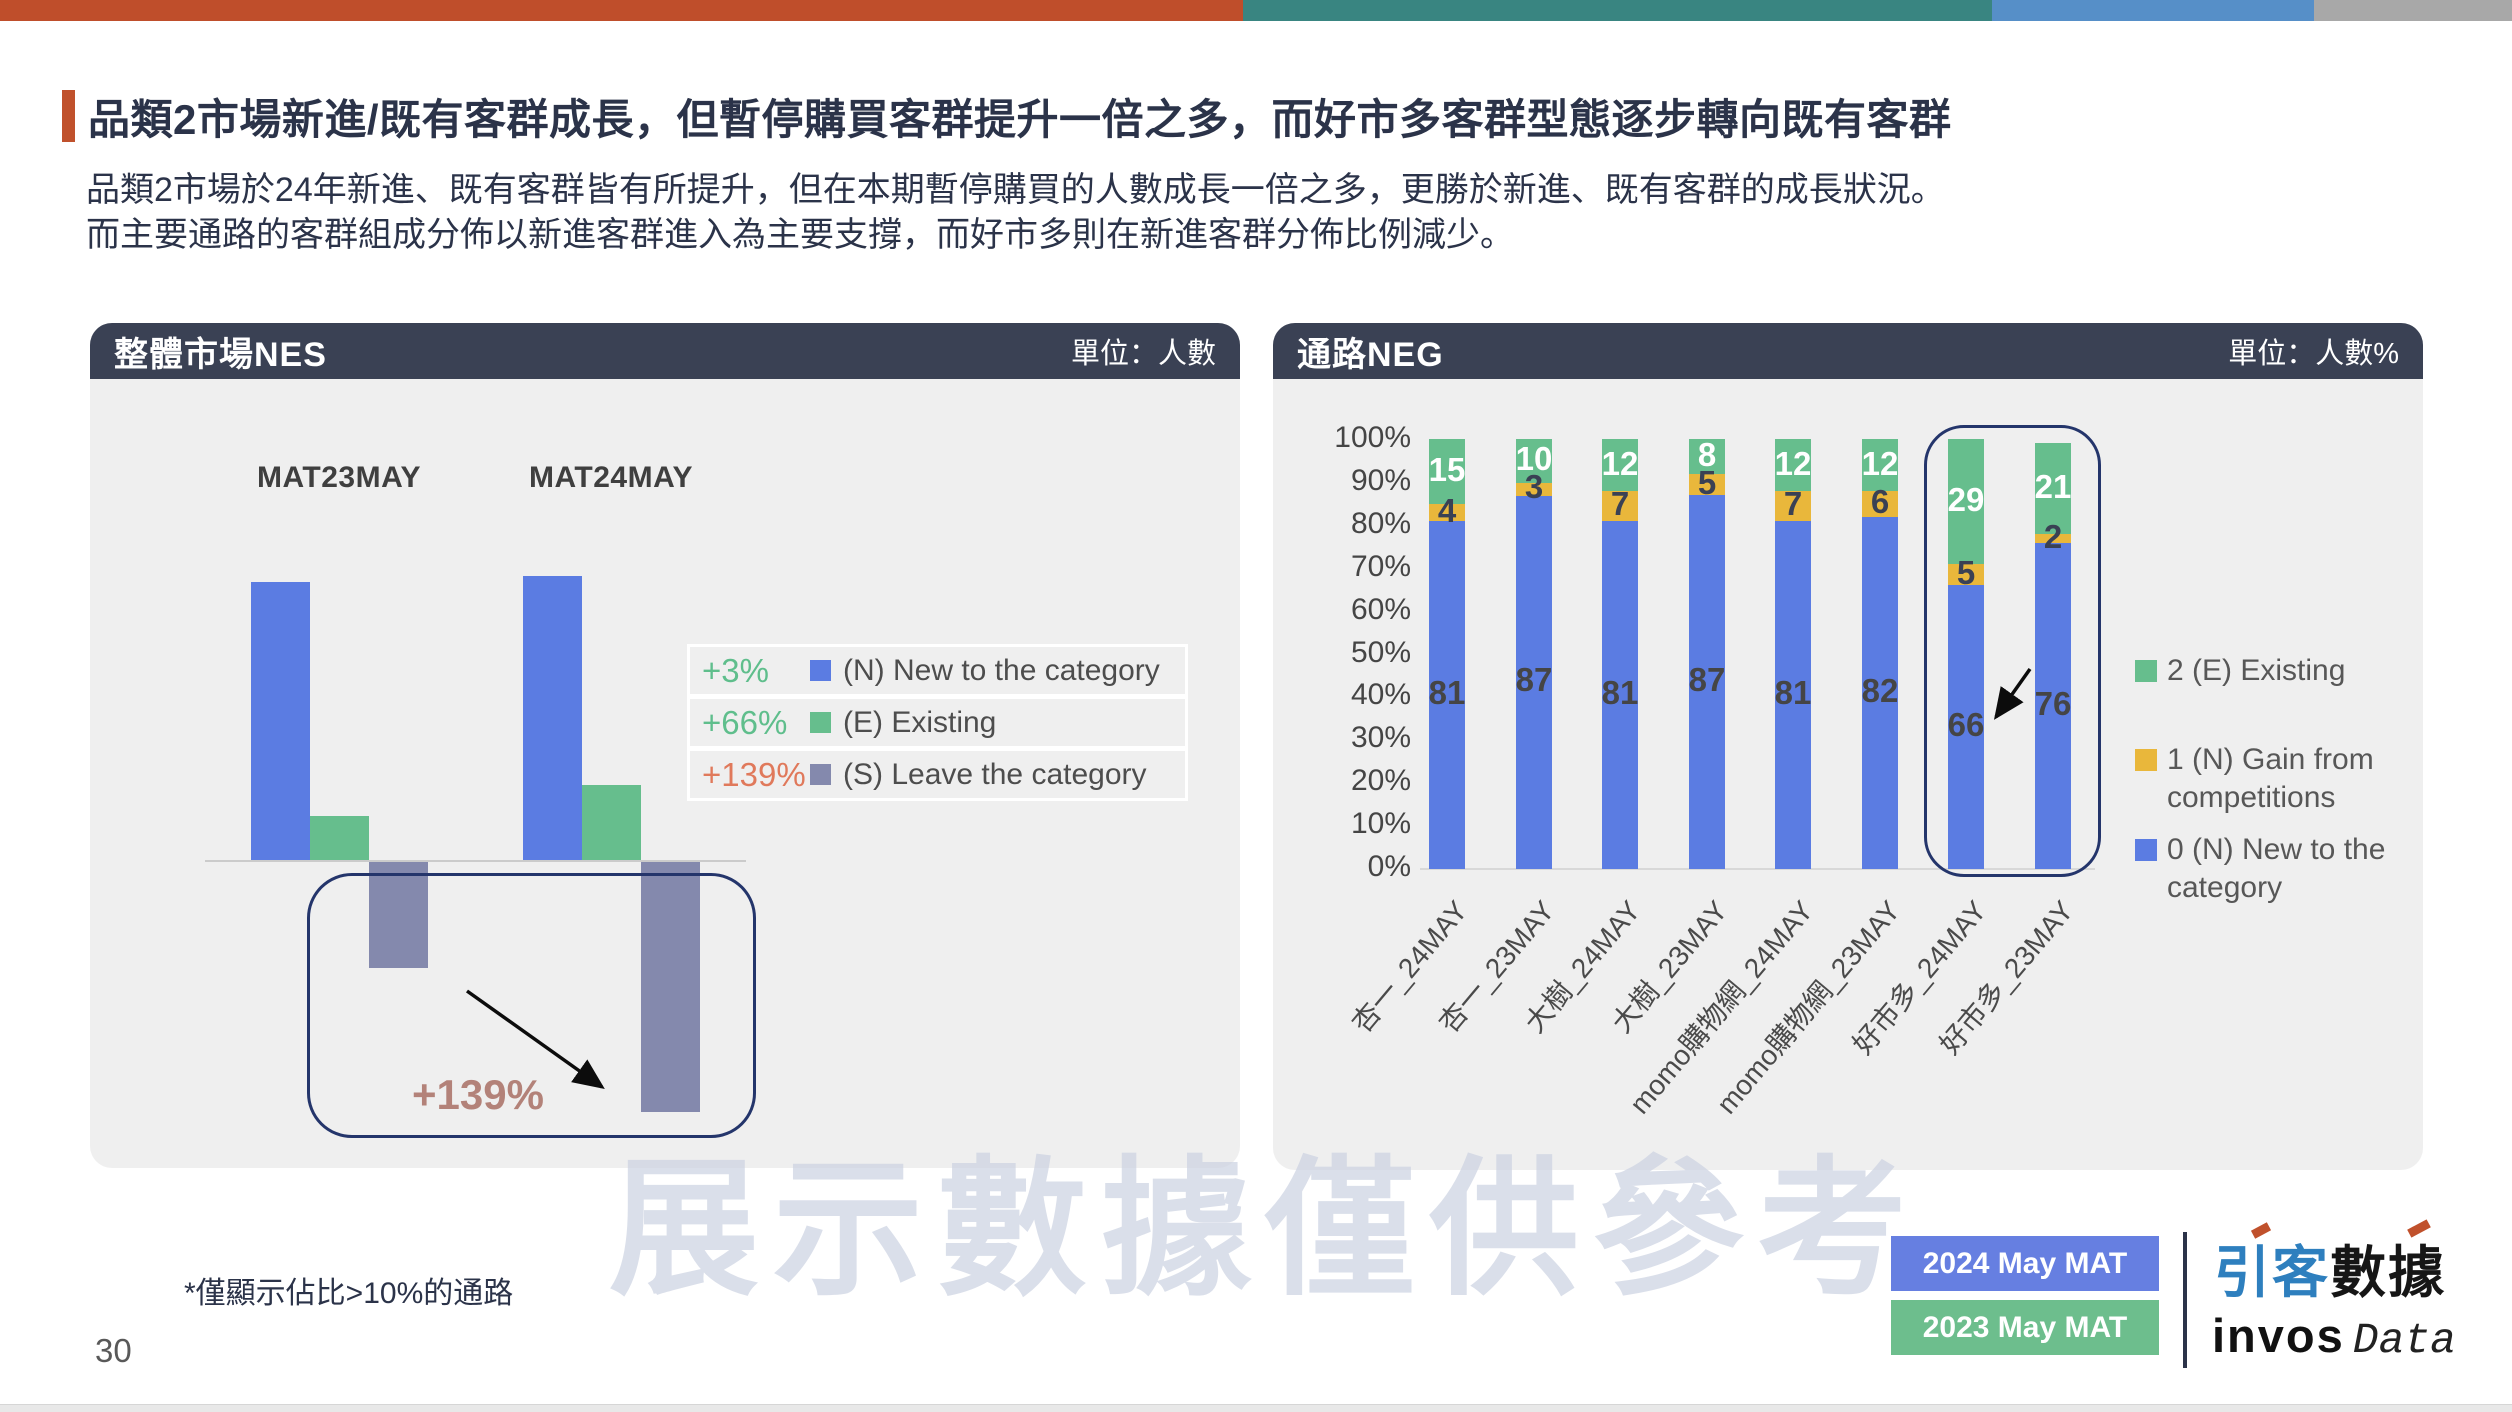 The image size is (2512, 1412). I want to click on neg-y-tick-label: 50%, so click(1380, 652).